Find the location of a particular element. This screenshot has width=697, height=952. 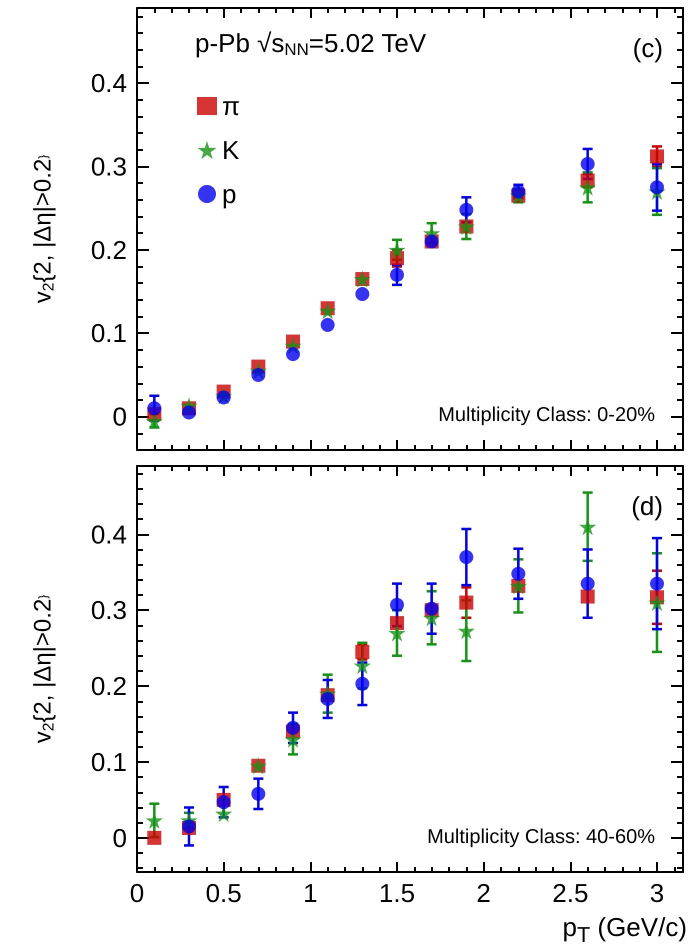

x-tick-label: 3 is located at coordinates (657, 893).